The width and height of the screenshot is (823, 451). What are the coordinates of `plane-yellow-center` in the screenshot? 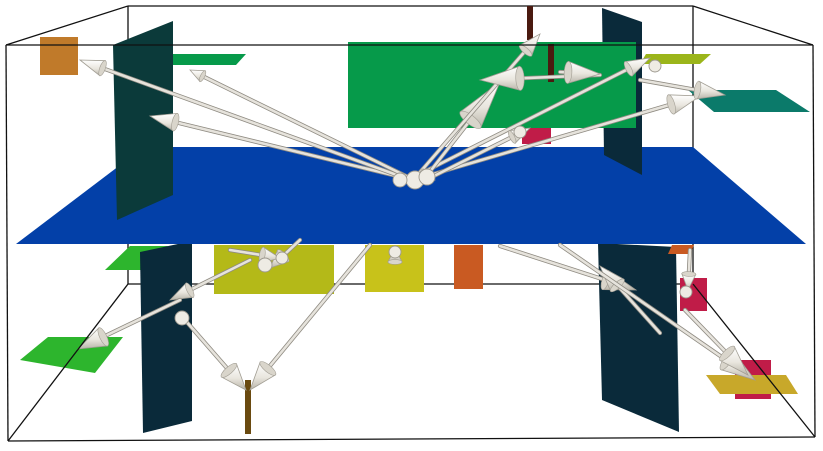 It's located at (394, 268).